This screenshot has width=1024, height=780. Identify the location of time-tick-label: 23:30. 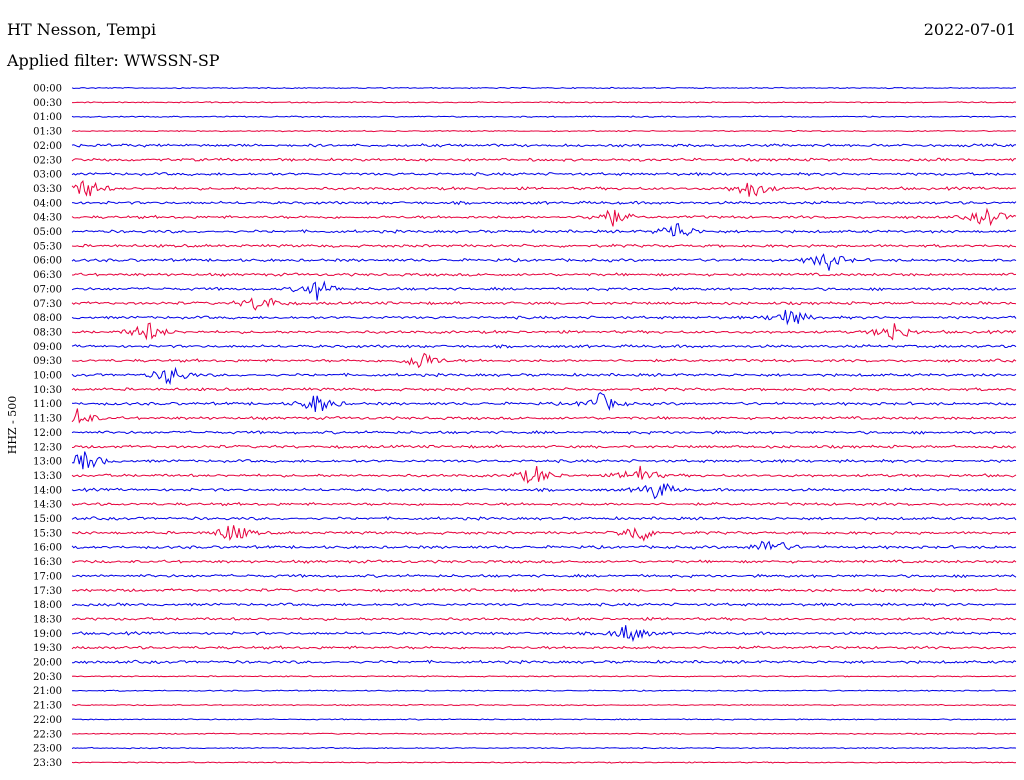
(47, 763).